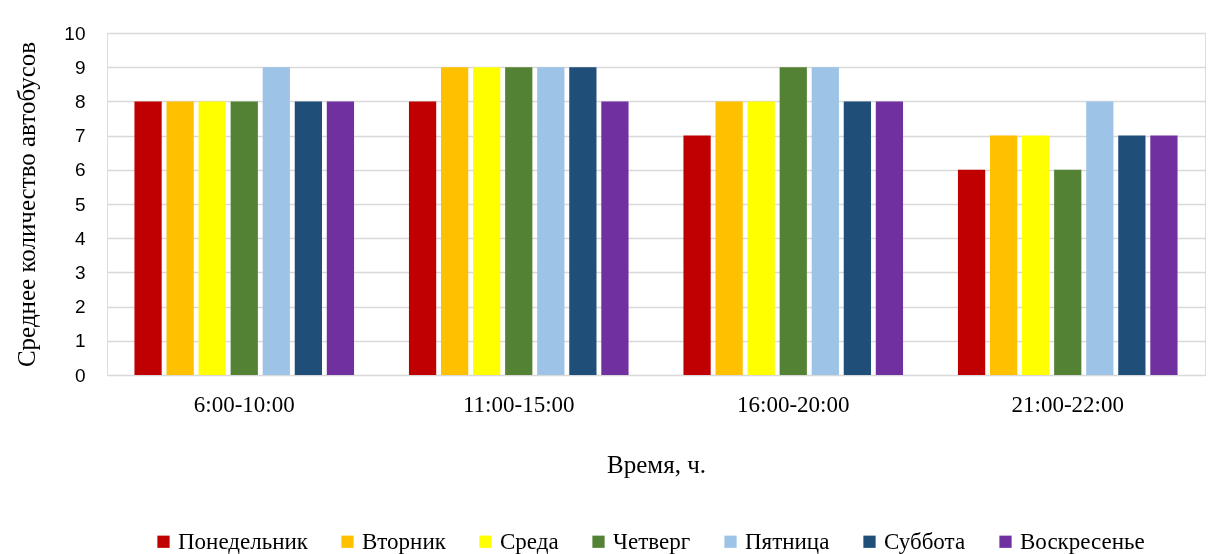 This screenshot has height=554, width=1215. Describe the element at coordinates (244, 404) in the screenshot. I see `x-tick-label: 6:00-10:00` at that location.